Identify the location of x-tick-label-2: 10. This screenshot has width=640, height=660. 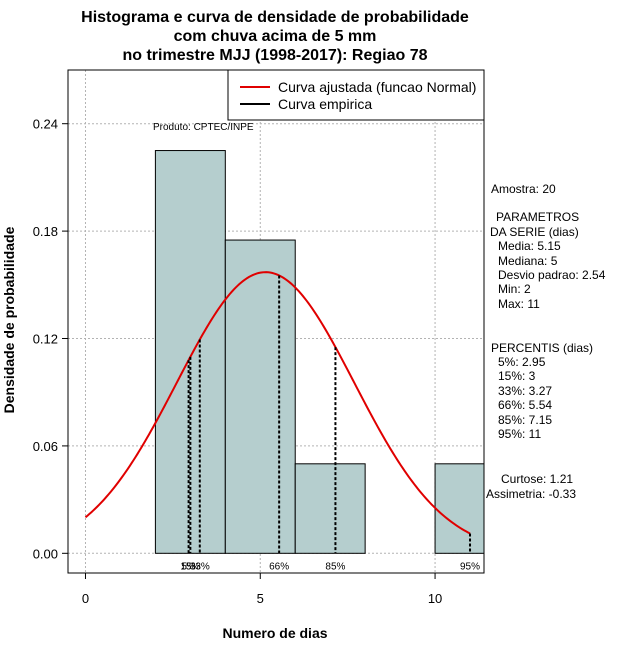
(435, 598).